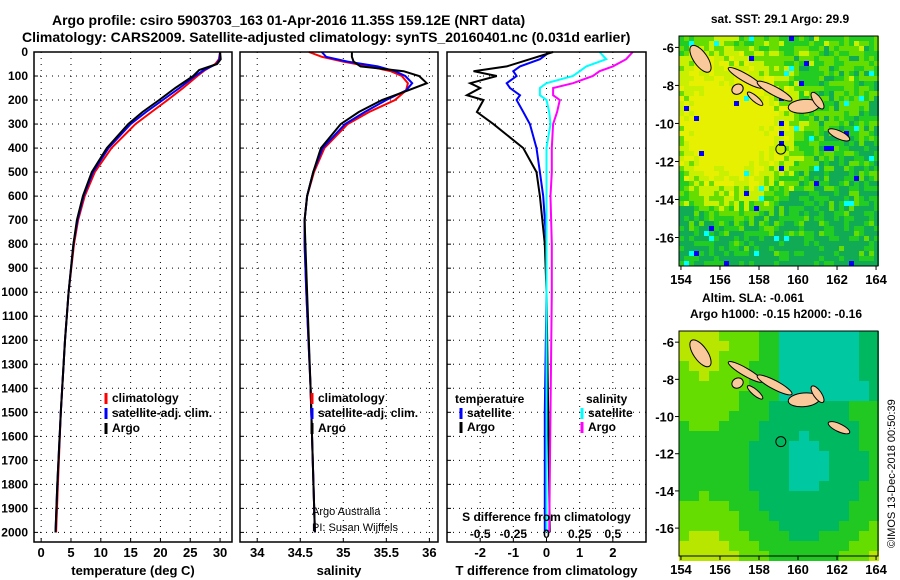  Describe the element at coordinates (579, 552) in the screenshot. I see `x-tick-label: 1` at that location.